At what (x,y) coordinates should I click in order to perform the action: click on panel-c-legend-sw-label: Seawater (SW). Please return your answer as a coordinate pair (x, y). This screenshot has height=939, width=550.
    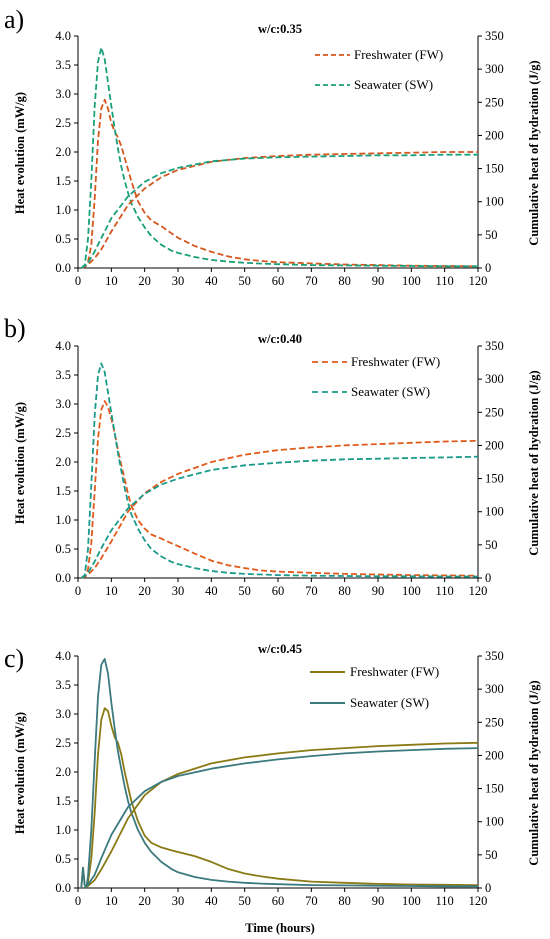
    Looking at the image, I should click on (389, 702).